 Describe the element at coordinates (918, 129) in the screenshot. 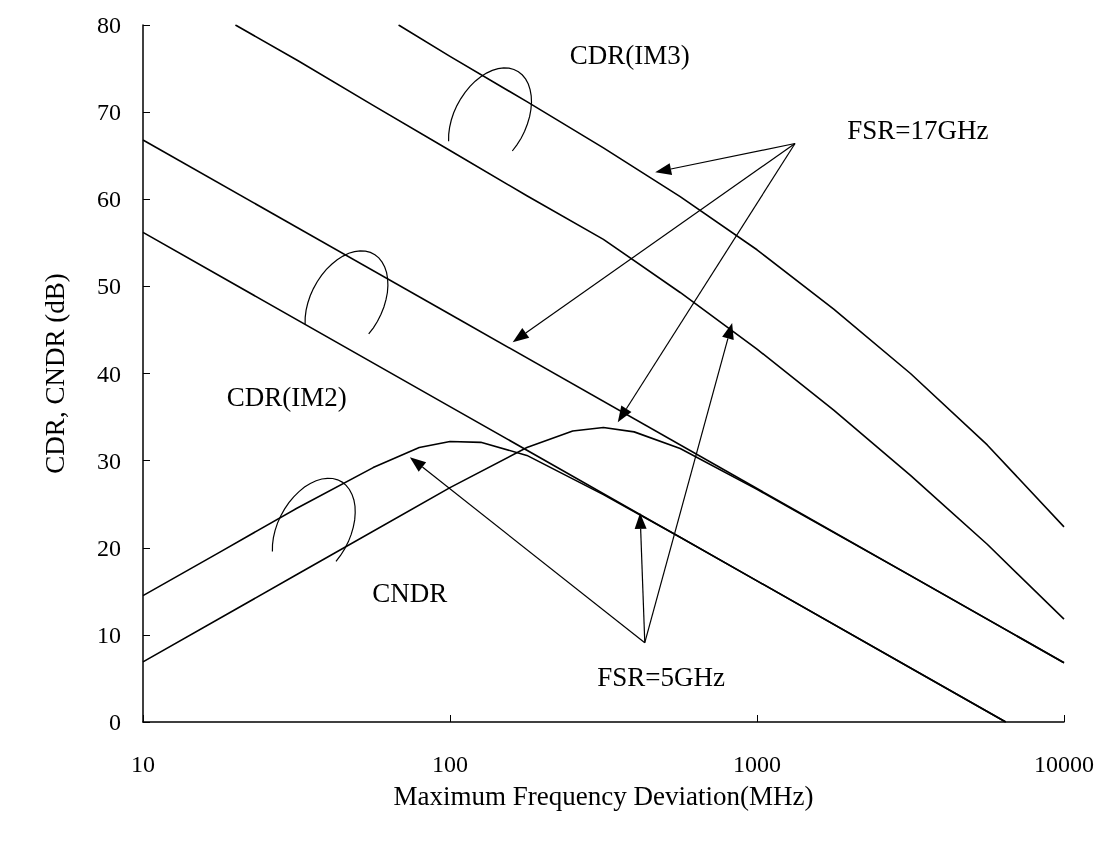

I see `annotation: FSR=17GHz` at that location.